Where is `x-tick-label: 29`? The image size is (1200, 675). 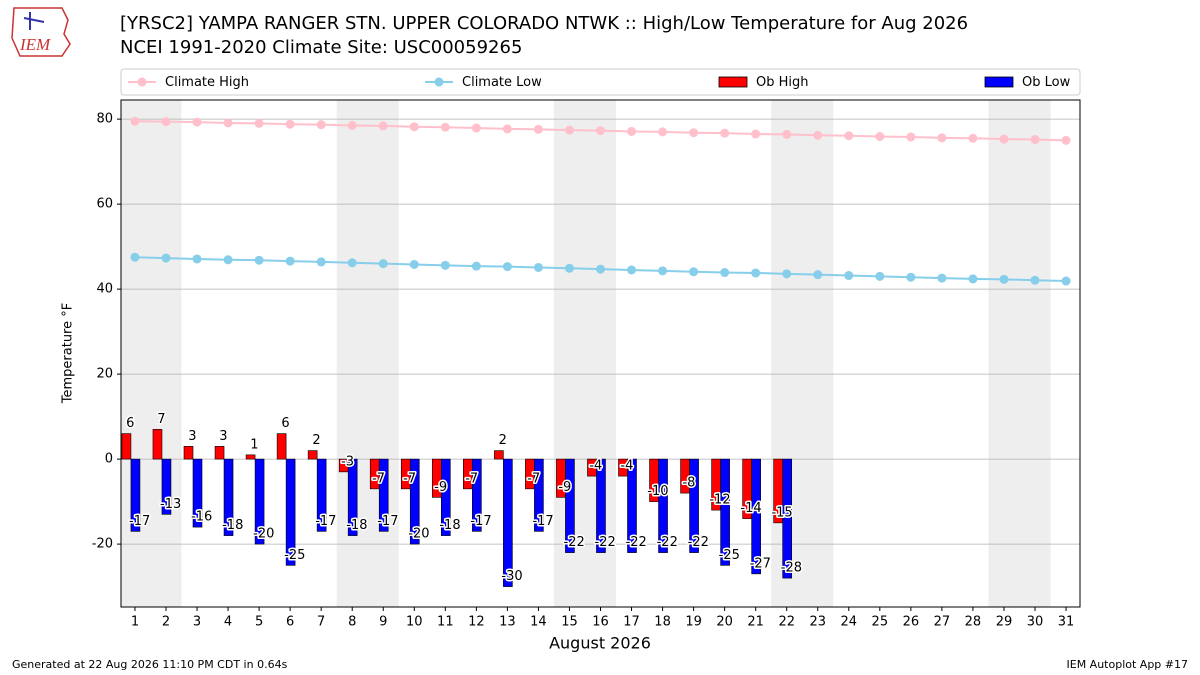
x-tick-label: 29 is located at coordinates (1004, 622).